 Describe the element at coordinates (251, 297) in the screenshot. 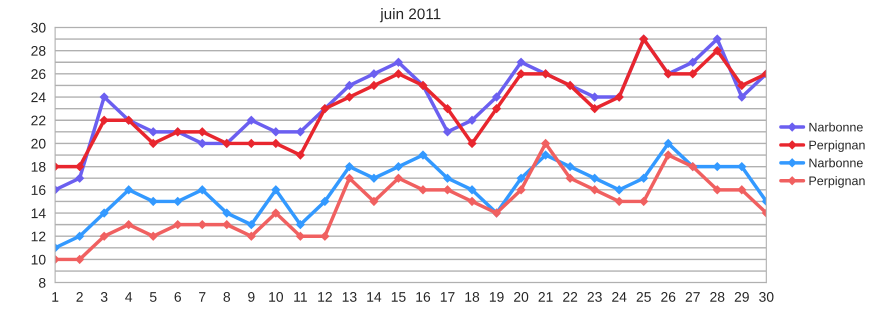

I see `x-tick-label: 9` at that location.